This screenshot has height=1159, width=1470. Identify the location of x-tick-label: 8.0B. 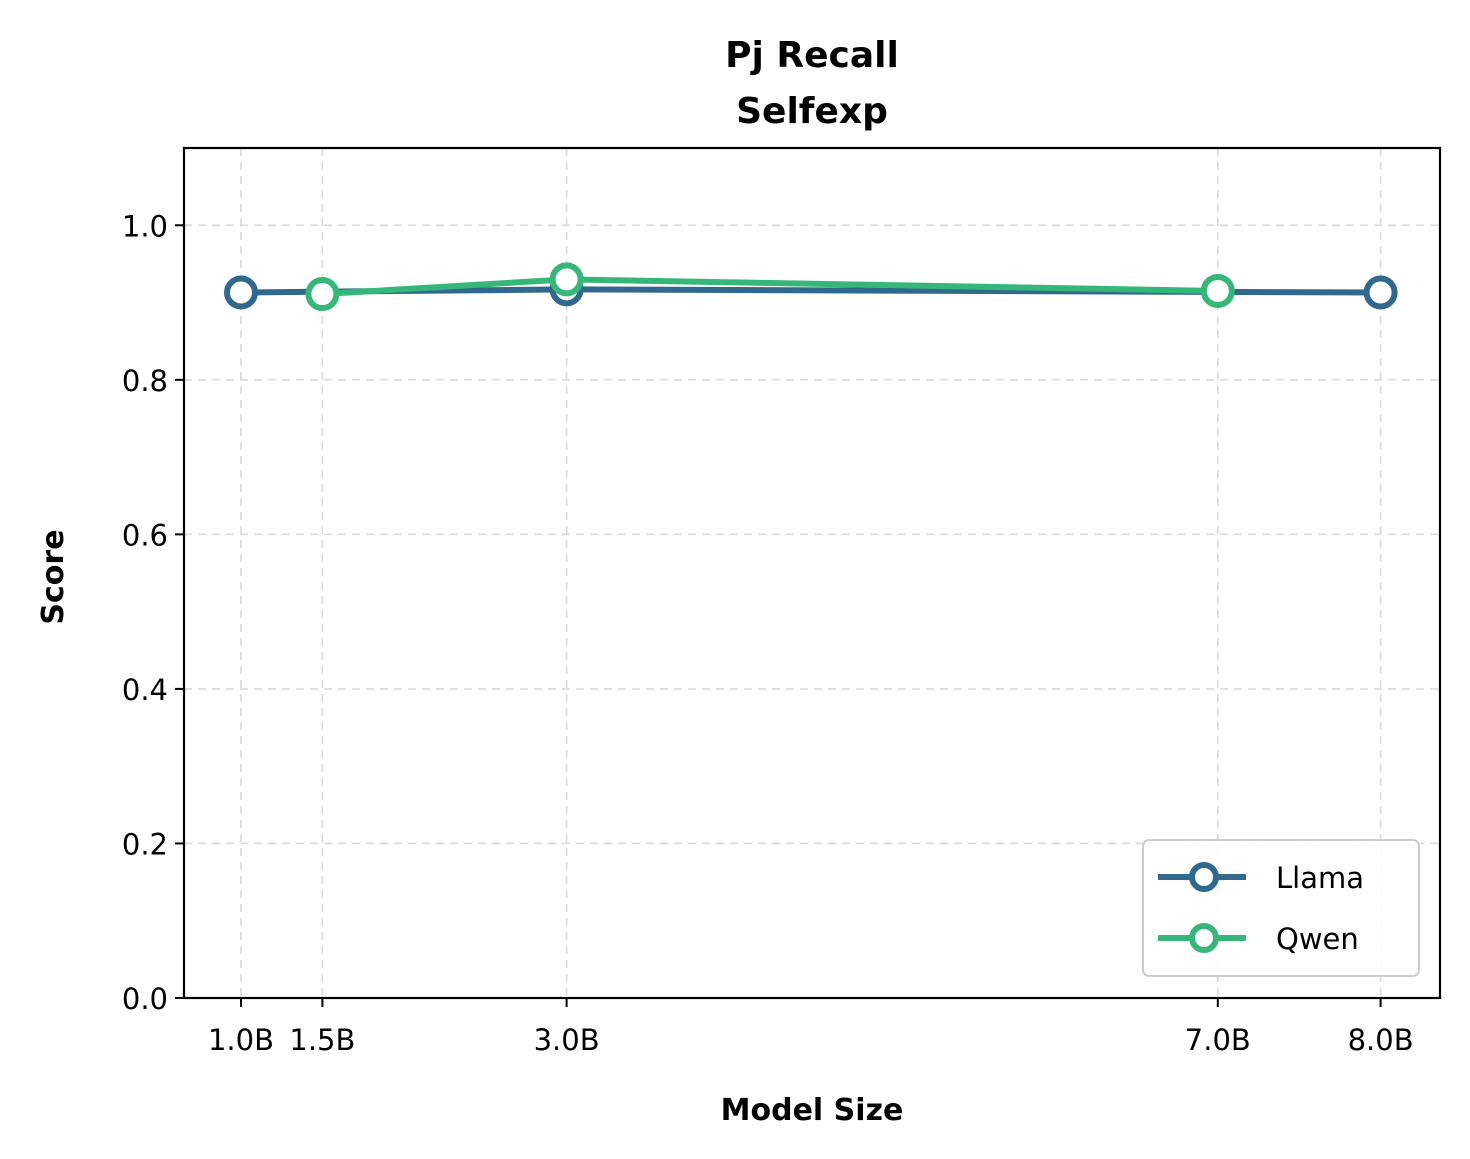
(1381, 1040).